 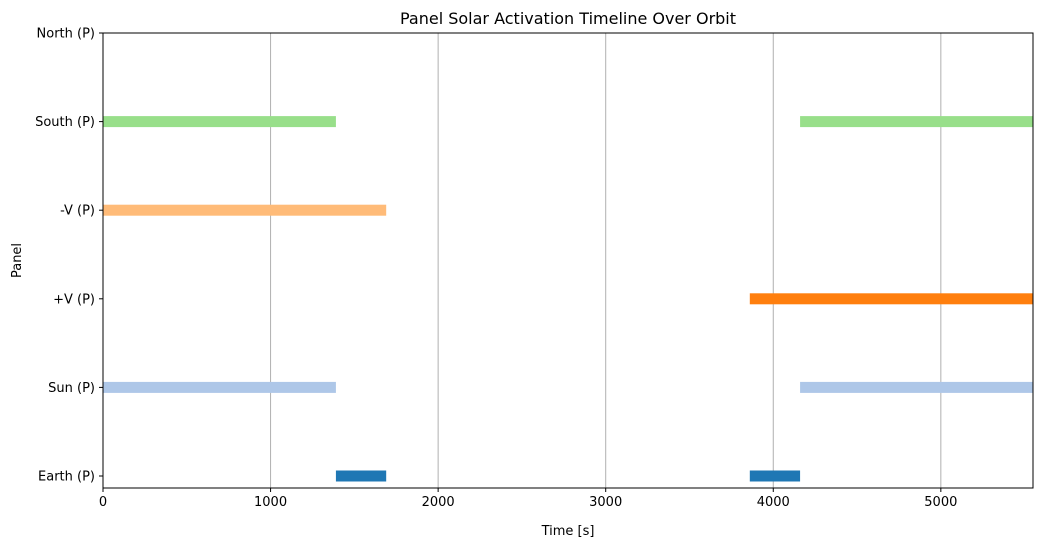 I want to click on x-tick-label: 0, so click(x=103, y=502).